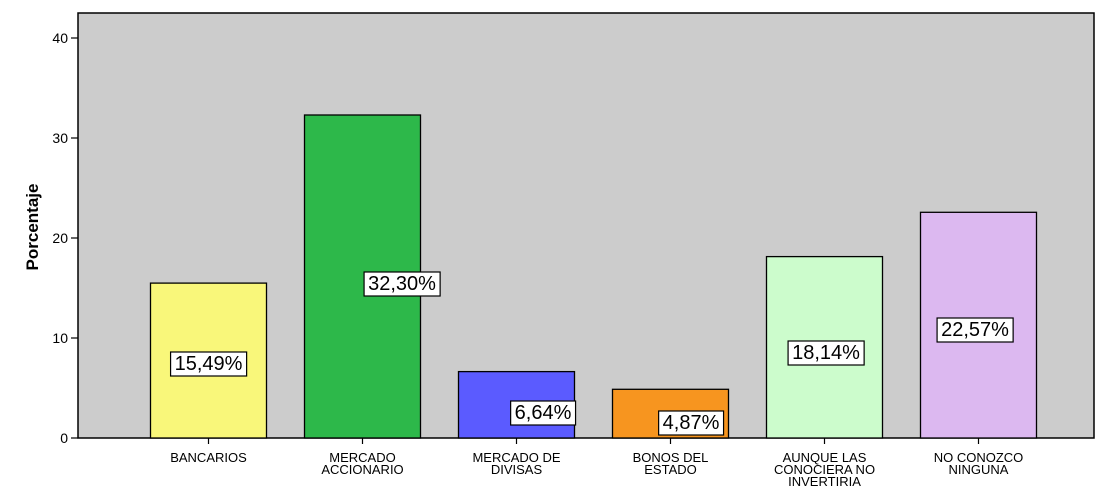 The height and width of the screenshot is (489, 1096). What do you see at coordinates (32, 227) in the screenshot?
I see `y-axis-label: Porcentaje` at bounding box center [32, 227].